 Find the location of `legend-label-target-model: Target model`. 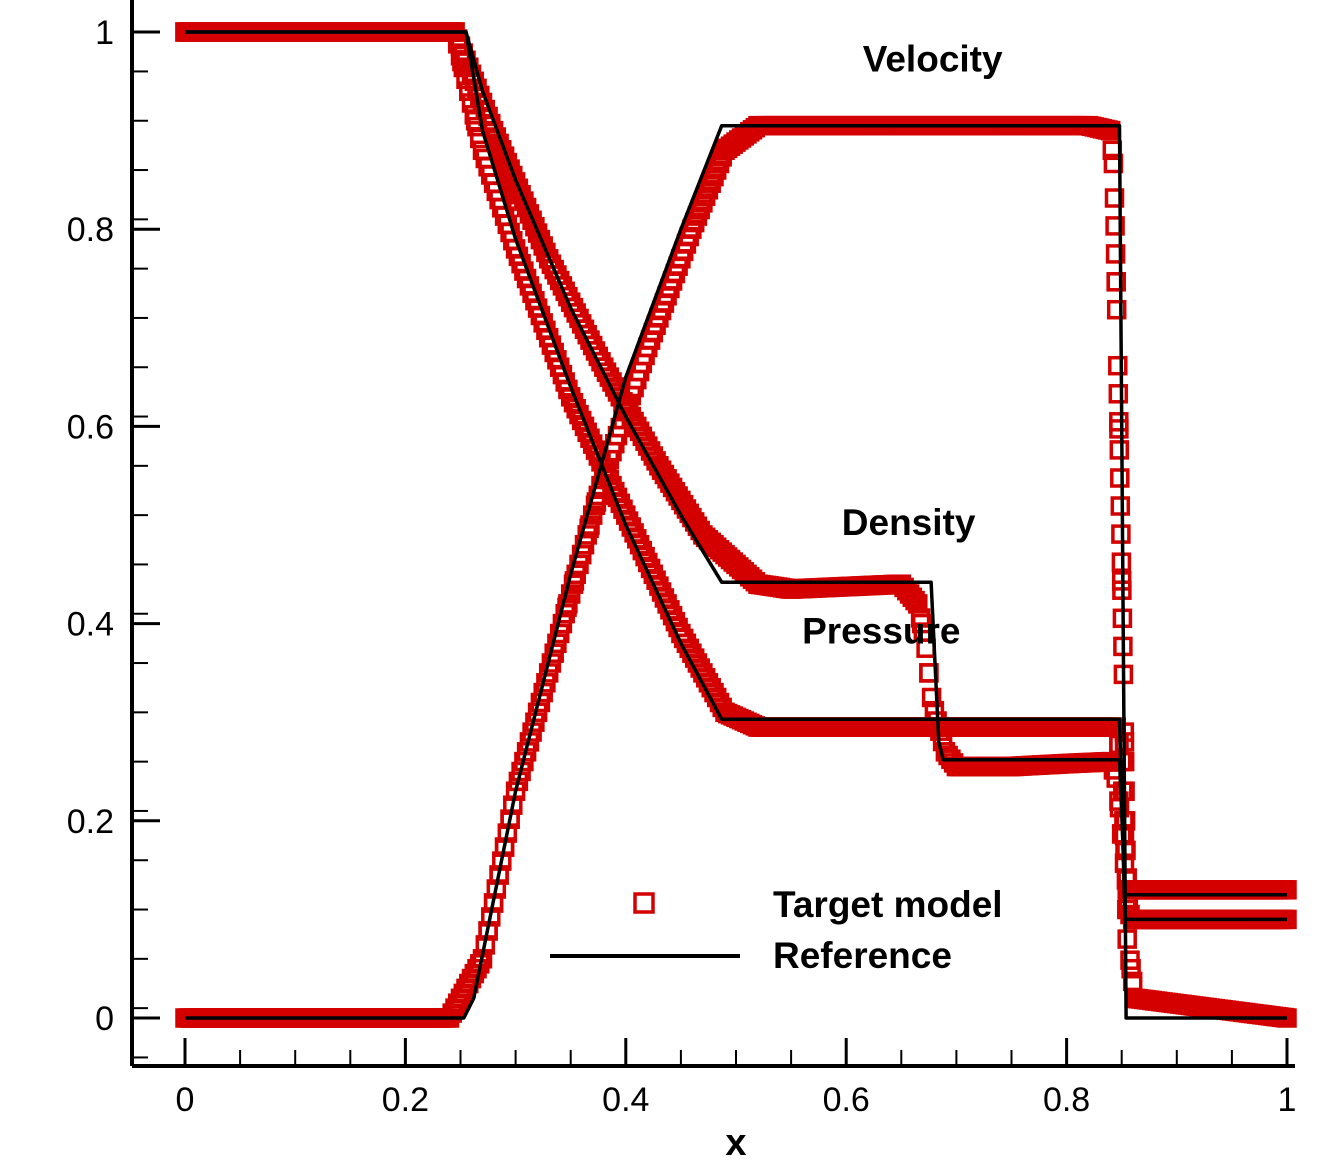

legend-label-target-model: Target model is located at coordinates (888, 904).